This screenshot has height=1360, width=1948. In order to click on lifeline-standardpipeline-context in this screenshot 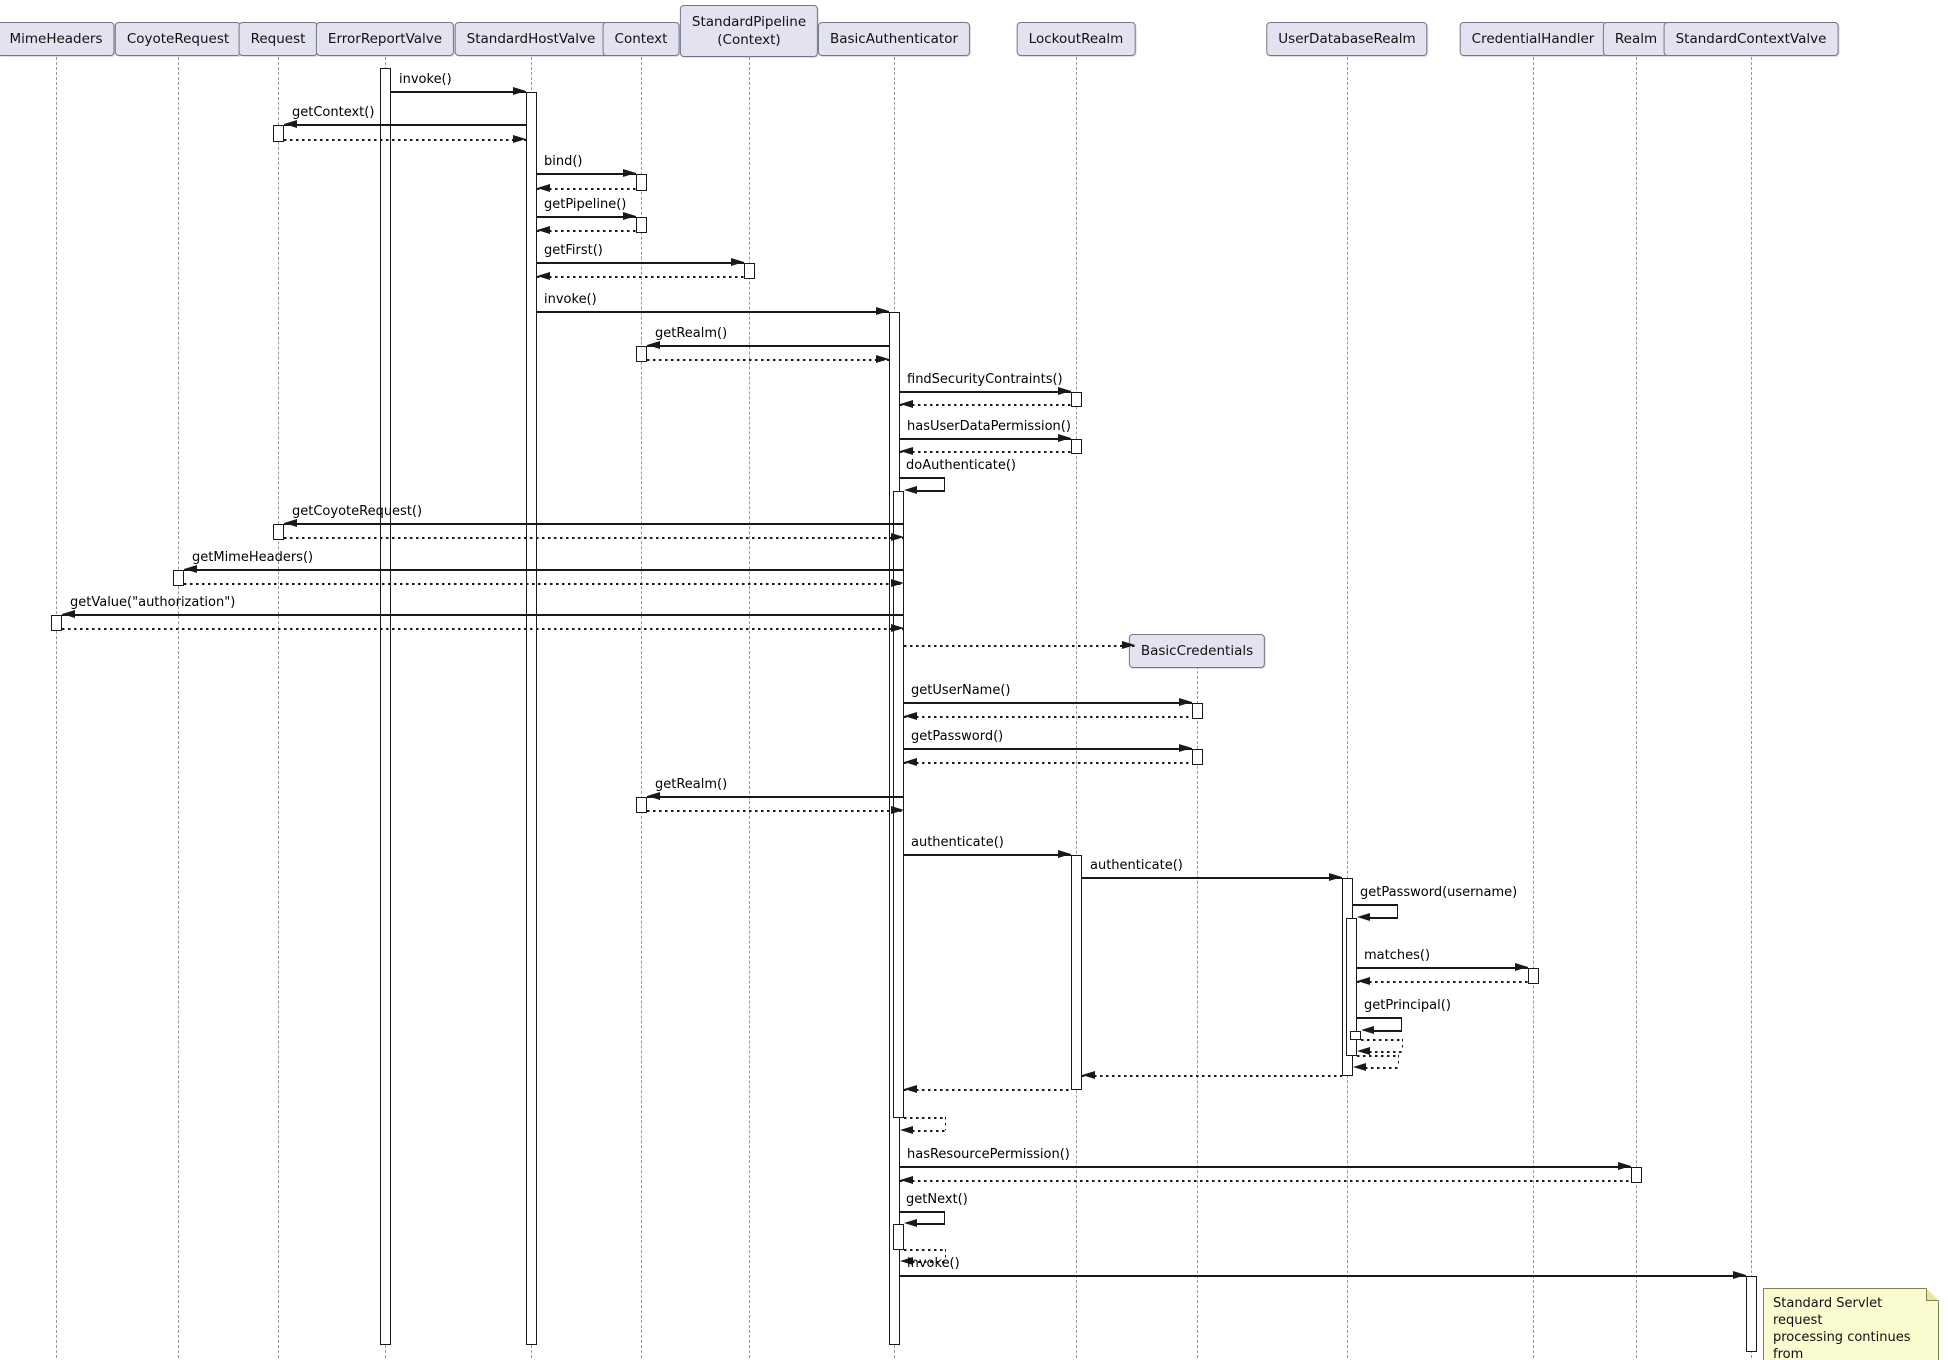, I will do `click(749, 707)`.